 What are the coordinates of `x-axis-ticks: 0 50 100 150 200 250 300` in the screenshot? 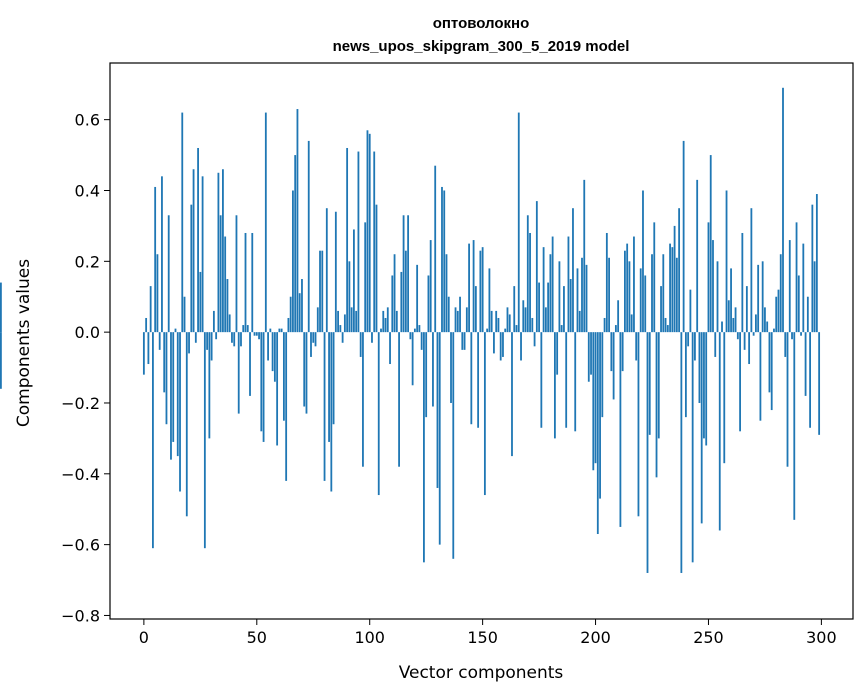 It's located at (488, 633).